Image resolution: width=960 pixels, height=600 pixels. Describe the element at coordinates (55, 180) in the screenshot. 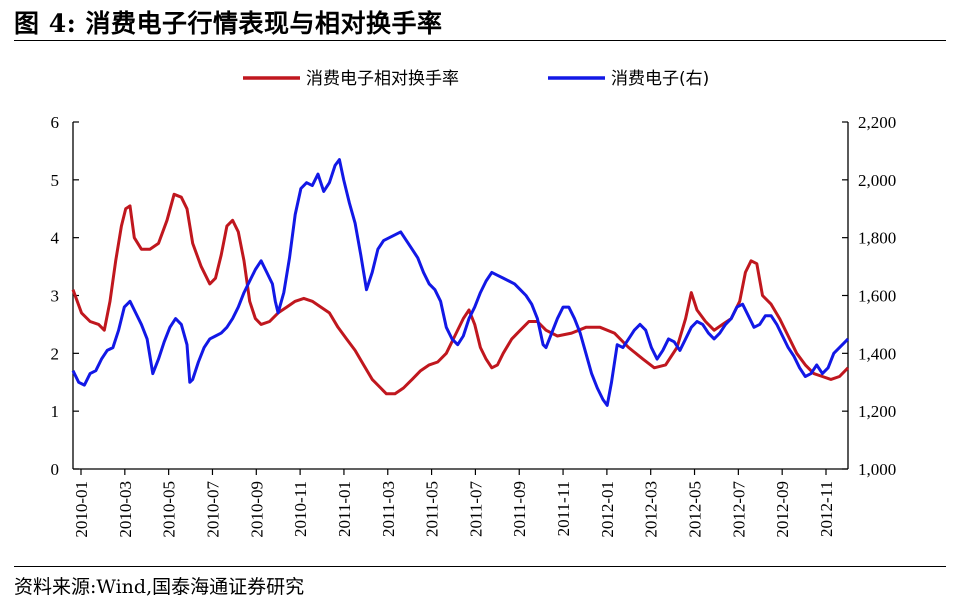

I see `left-tick-label: 5` at that location.